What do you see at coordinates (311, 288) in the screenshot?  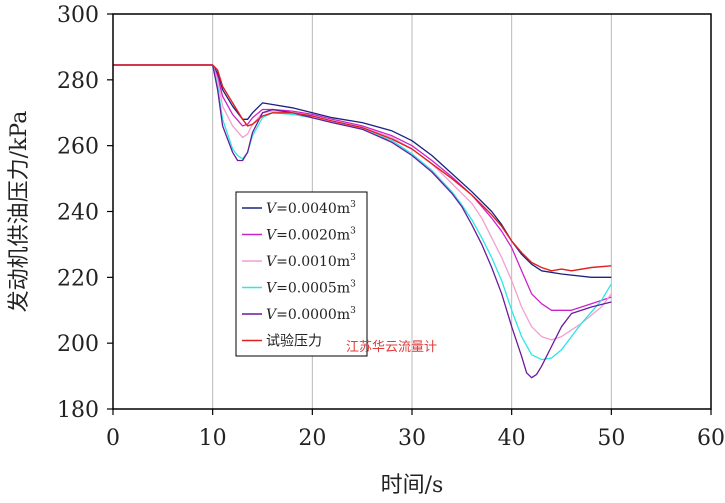 I see `legend-label-3: V=0.0005m3` at bounding box center [311, 288].